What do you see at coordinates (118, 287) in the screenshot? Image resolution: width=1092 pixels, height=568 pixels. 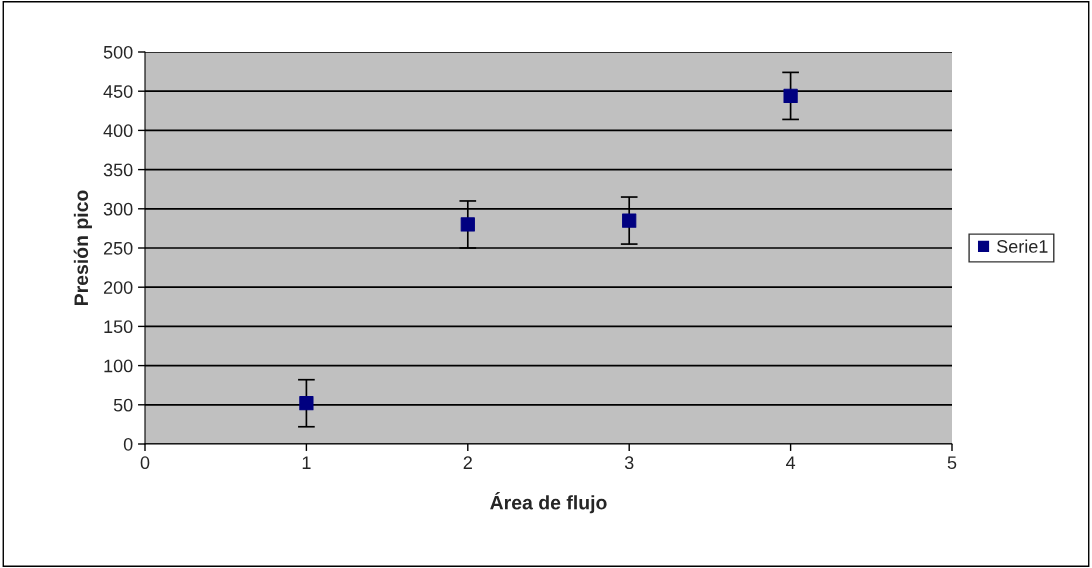 I see `y-tick-label: 200` at bounding box center [118, 287].